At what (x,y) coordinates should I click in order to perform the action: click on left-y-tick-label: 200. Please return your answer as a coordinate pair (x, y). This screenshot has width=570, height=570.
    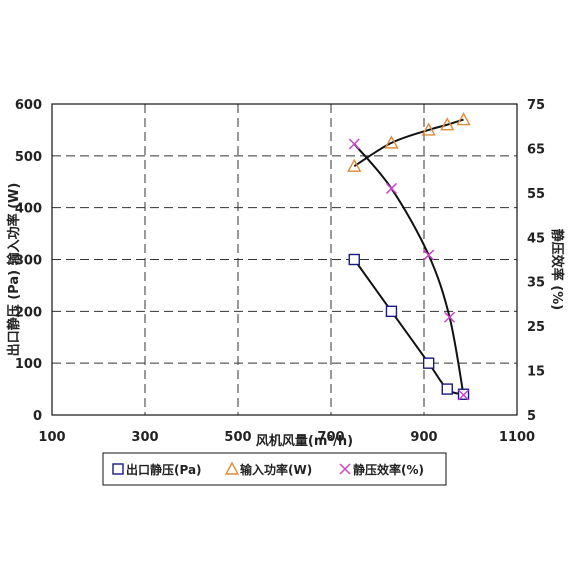
    Looking at the image, I should click on (28, 312).